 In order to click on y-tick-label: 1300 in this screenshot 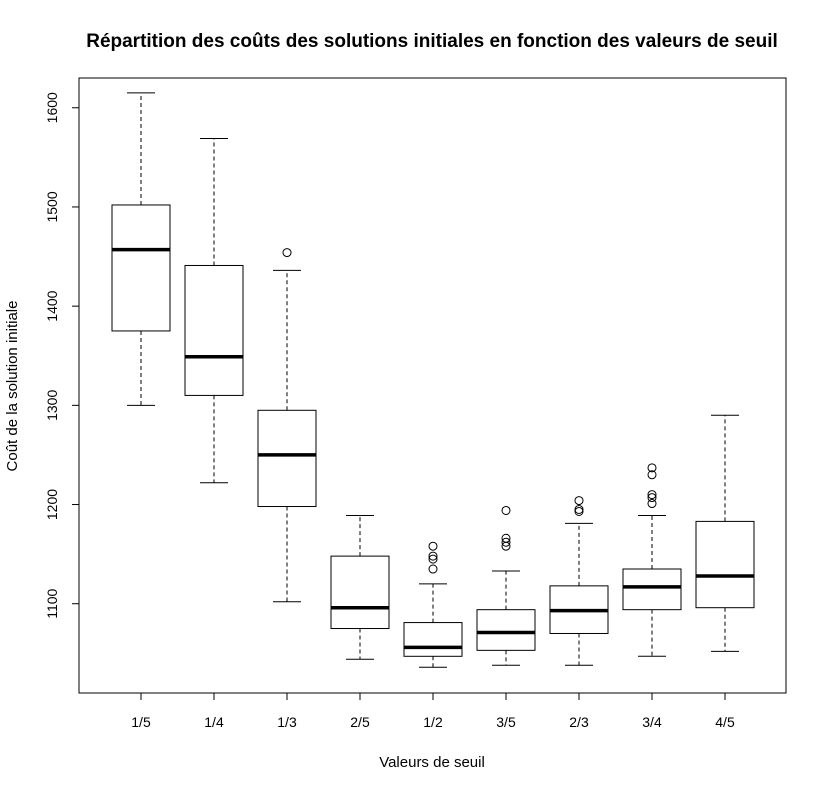, I will do `click(52, 405)`.